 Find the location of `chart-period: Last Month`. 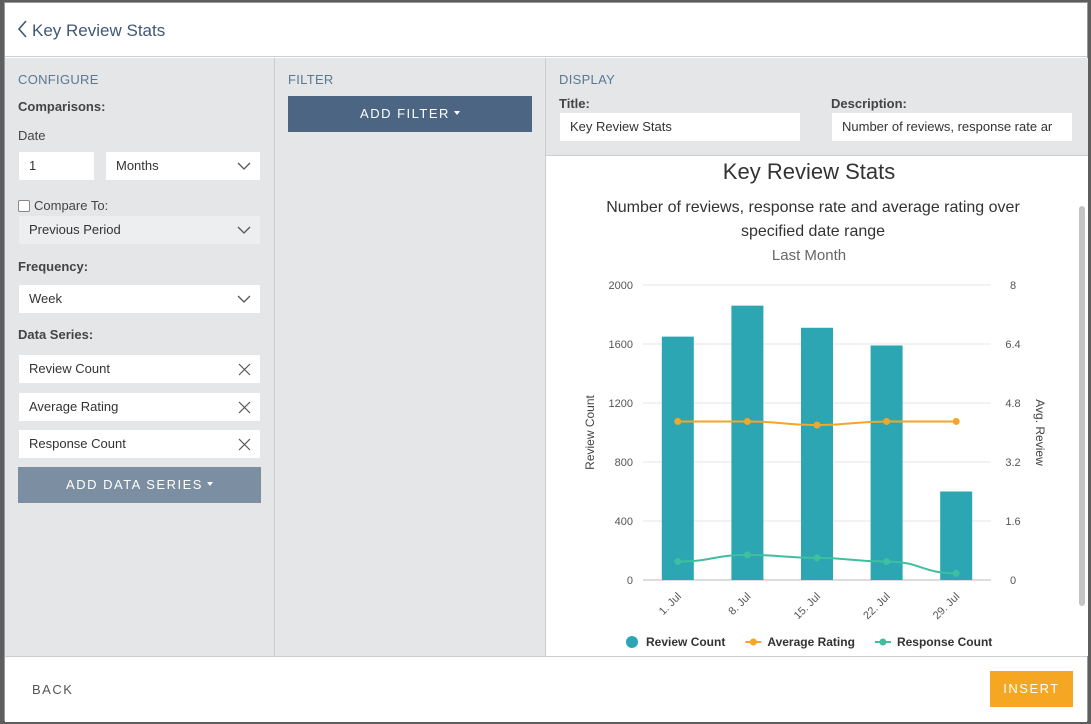

chart-period: Last Month is located at coordinates (809, 255).